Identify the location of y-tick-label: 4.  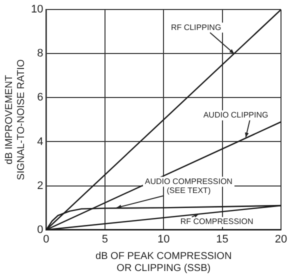
(40, 142).